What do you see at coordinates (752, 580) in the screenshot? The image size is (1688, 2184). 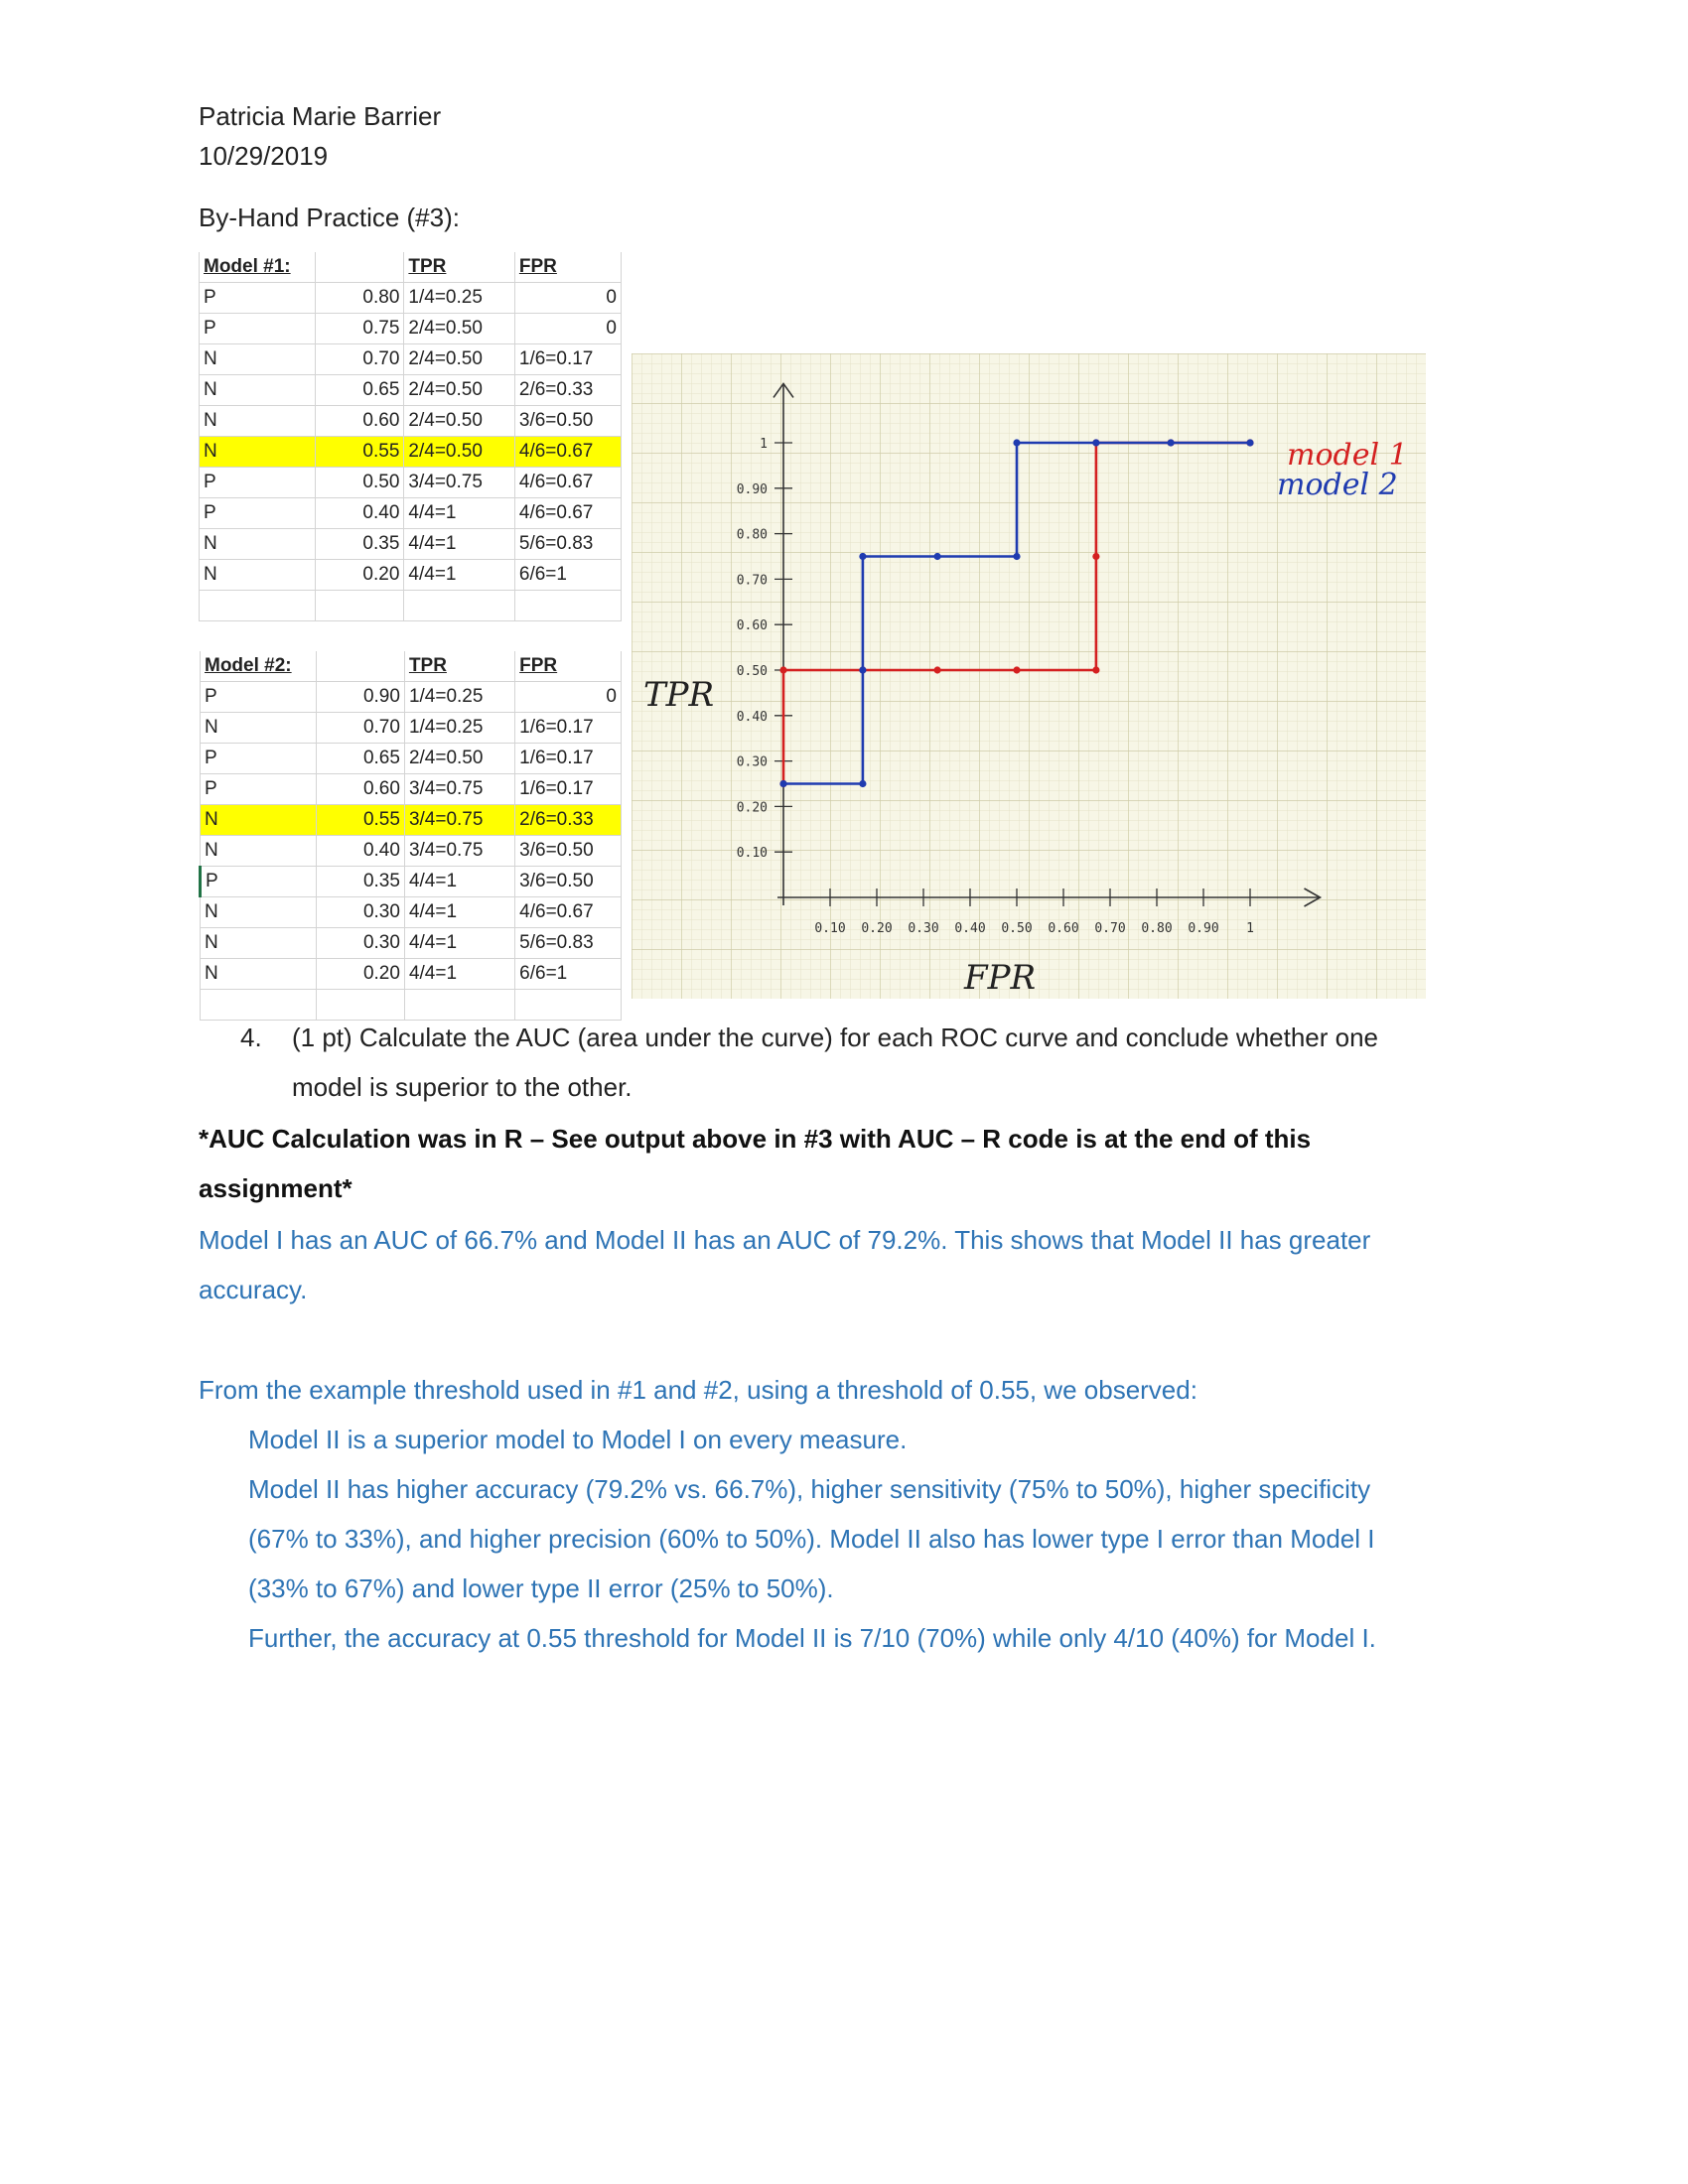 I see `y-tick-label: 0.70` at bounding box center [752, 580].